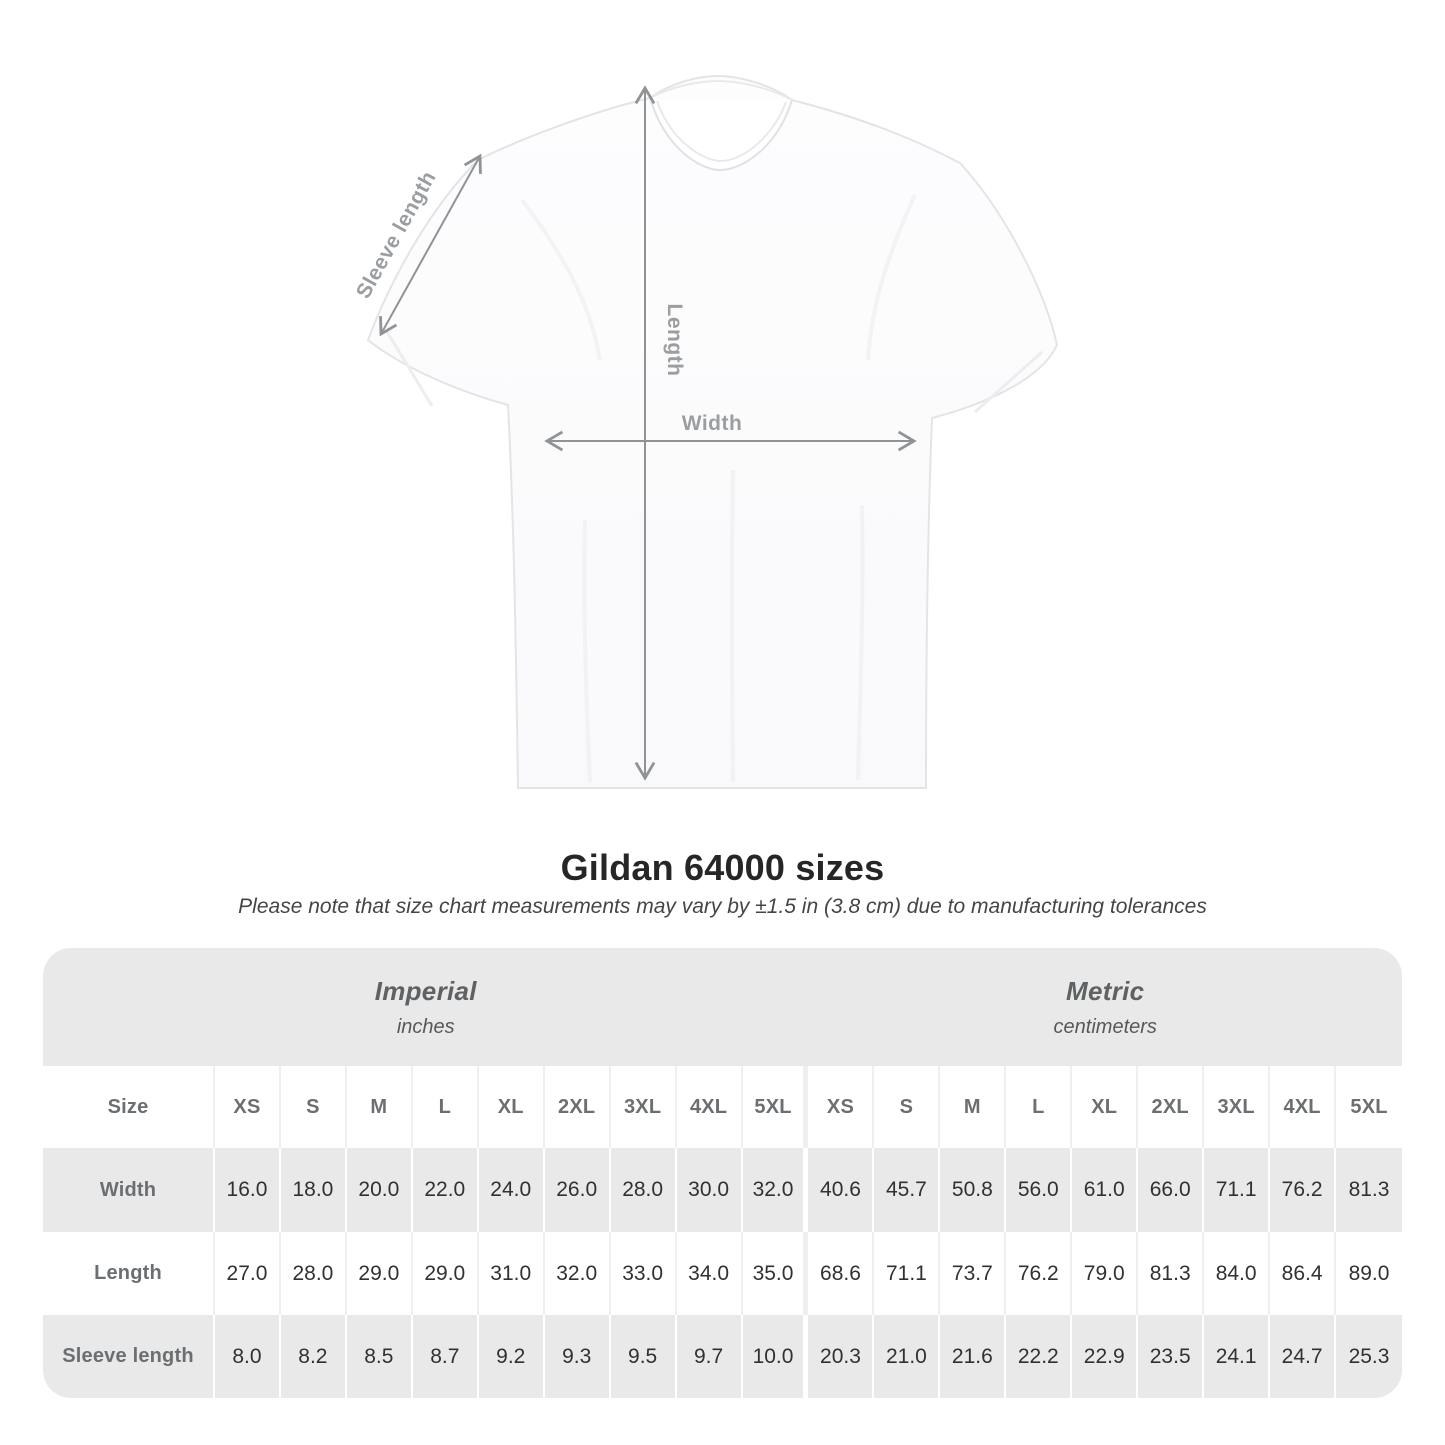  What do you see at coordinates (1105, 1273) in the screenshot?
I see `table-cell: 79.0` at bounding box center [1105, 1273].